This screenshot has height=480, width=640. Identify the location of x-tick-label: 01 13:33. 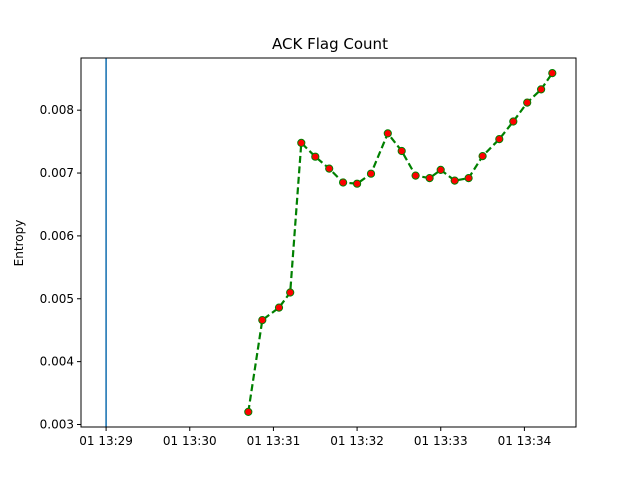
(441, 441).